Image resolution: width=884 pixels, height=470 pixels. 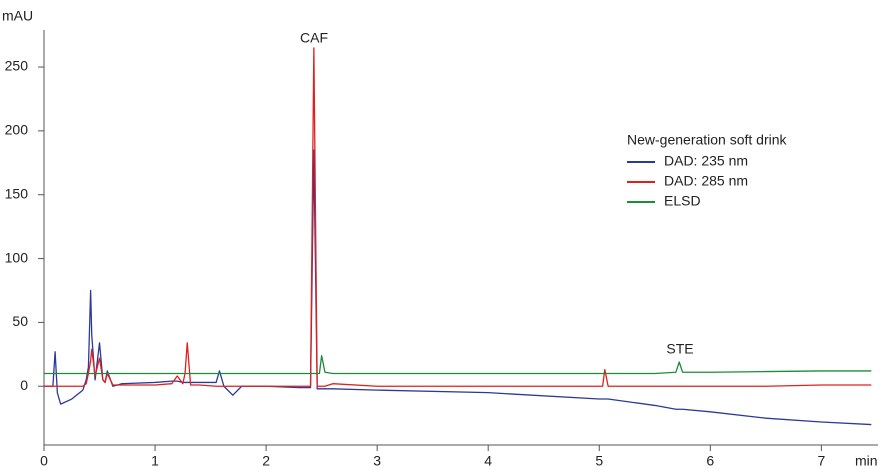 What do you see at coordinates (679, 349) in the screenshot?
I see `annotation: STE` at bounding box center [679, 349].